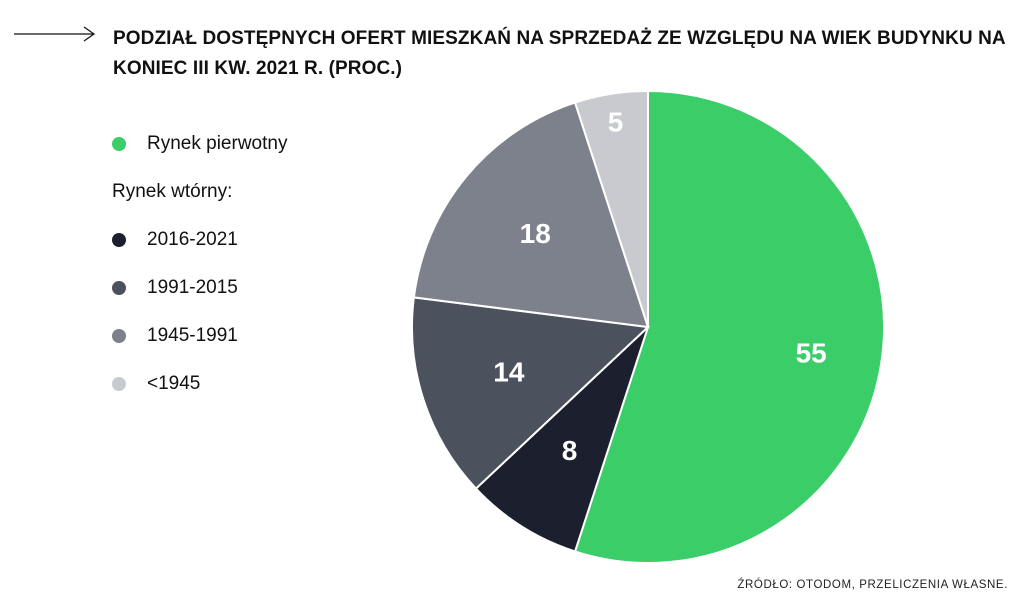  I want to click on data-label: 14, so click(509, 372).